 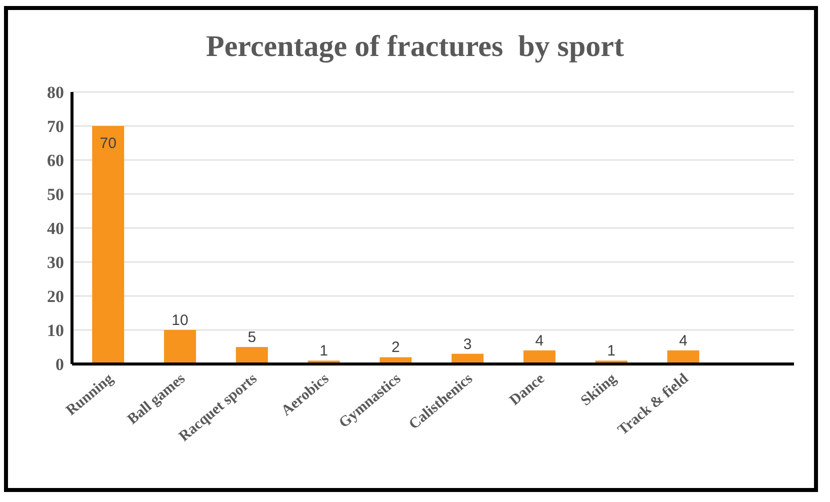 What do you see at coordinates (467, 344) in the screenshot?
I see `data-label: 3` at bounding box center [467, 344].